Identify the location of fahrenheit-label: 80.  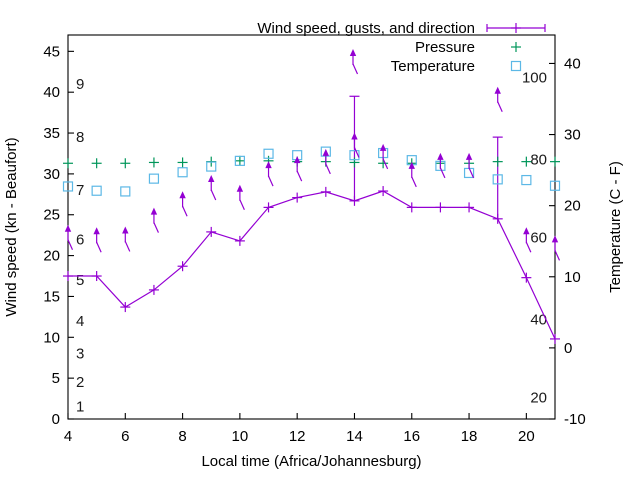
(538, 159).